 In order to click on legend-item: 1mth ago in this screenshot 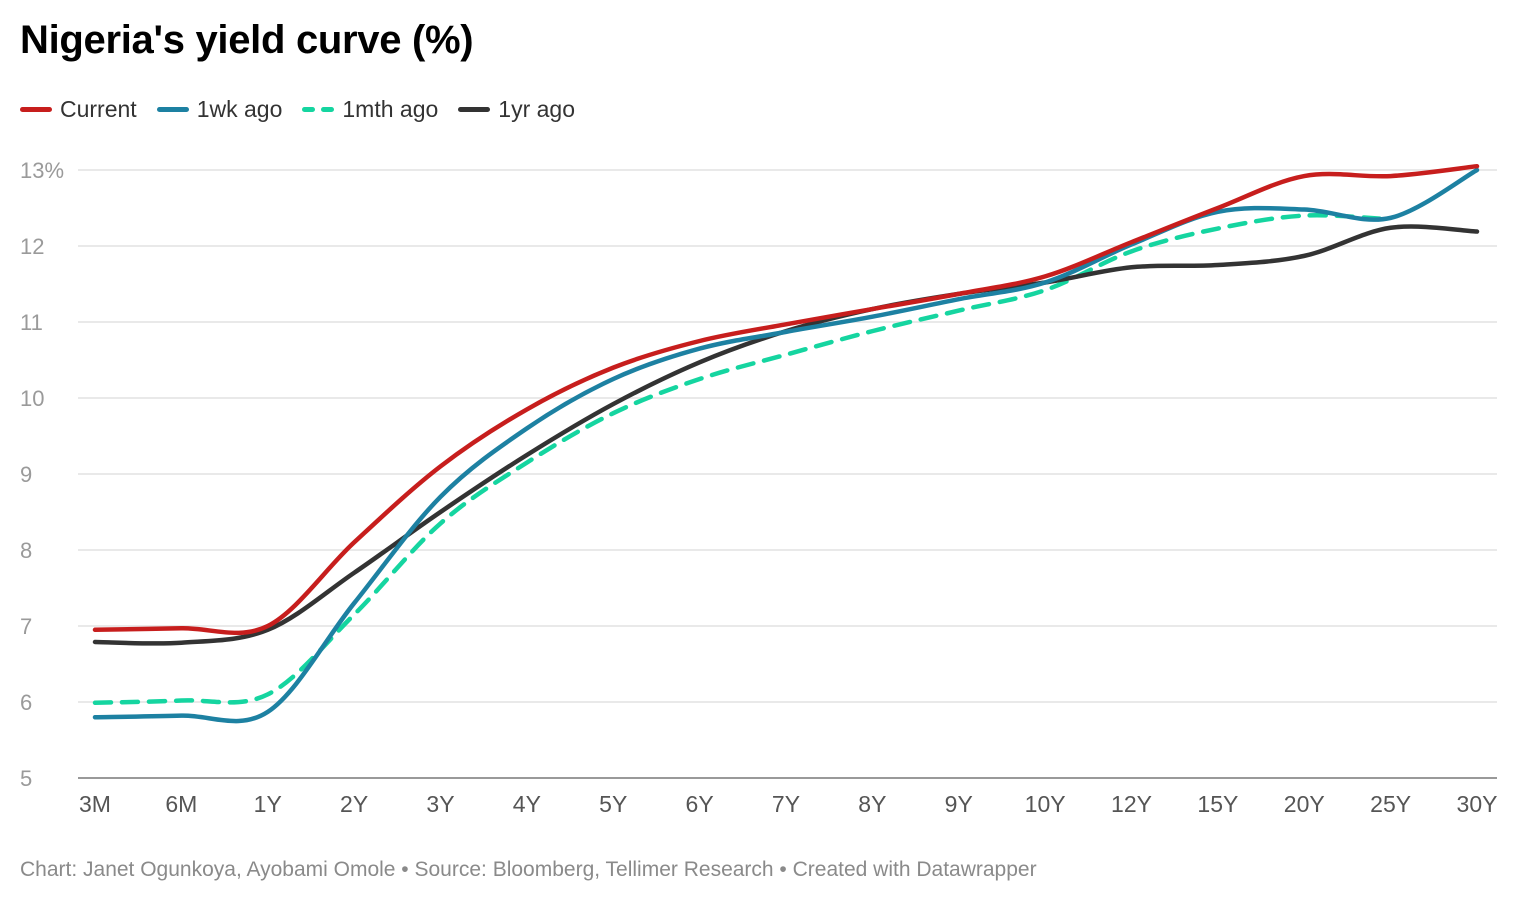, I will do `click(370, 109)`.